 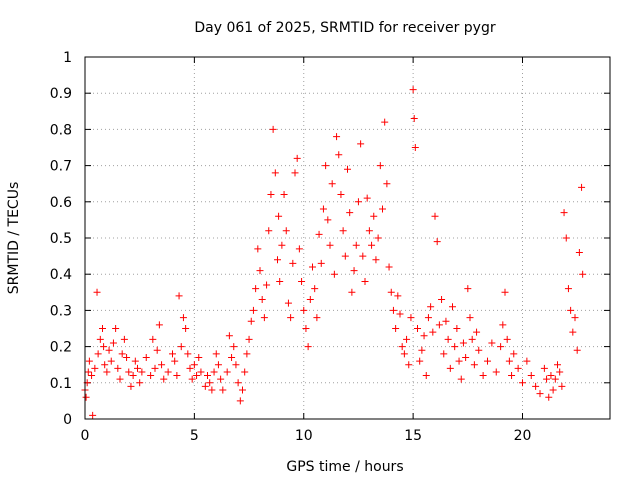 I want to click on y-tick-label: 0, so click(x=67, y=420).